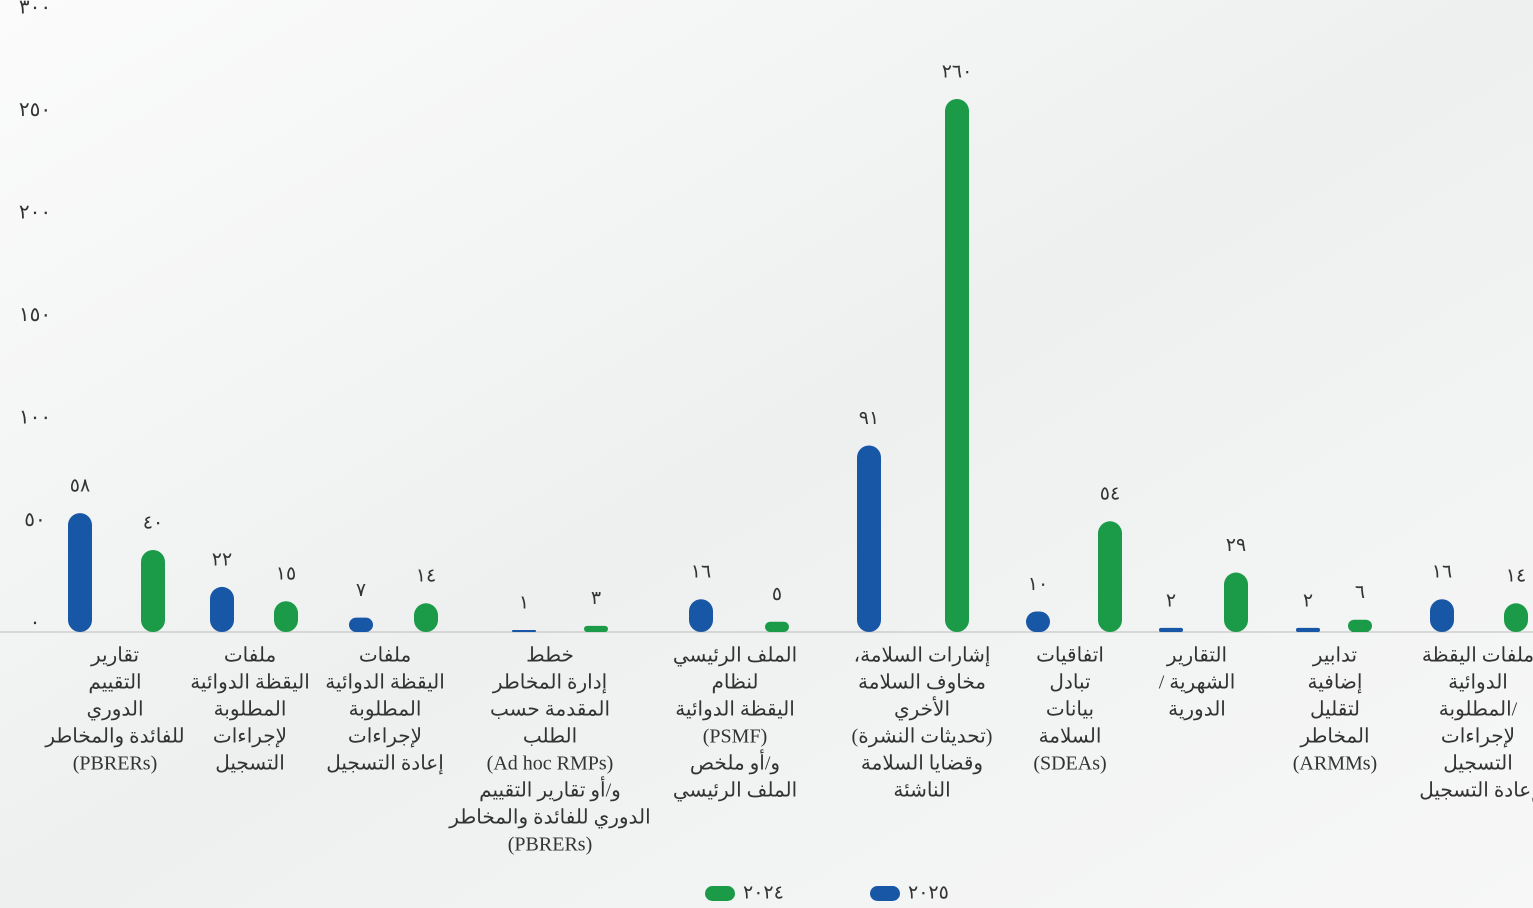  Describe the element at coordinates (922, 656) in the screenshot. I see `x-tick-label: ،إشارات السلامة` at that location.